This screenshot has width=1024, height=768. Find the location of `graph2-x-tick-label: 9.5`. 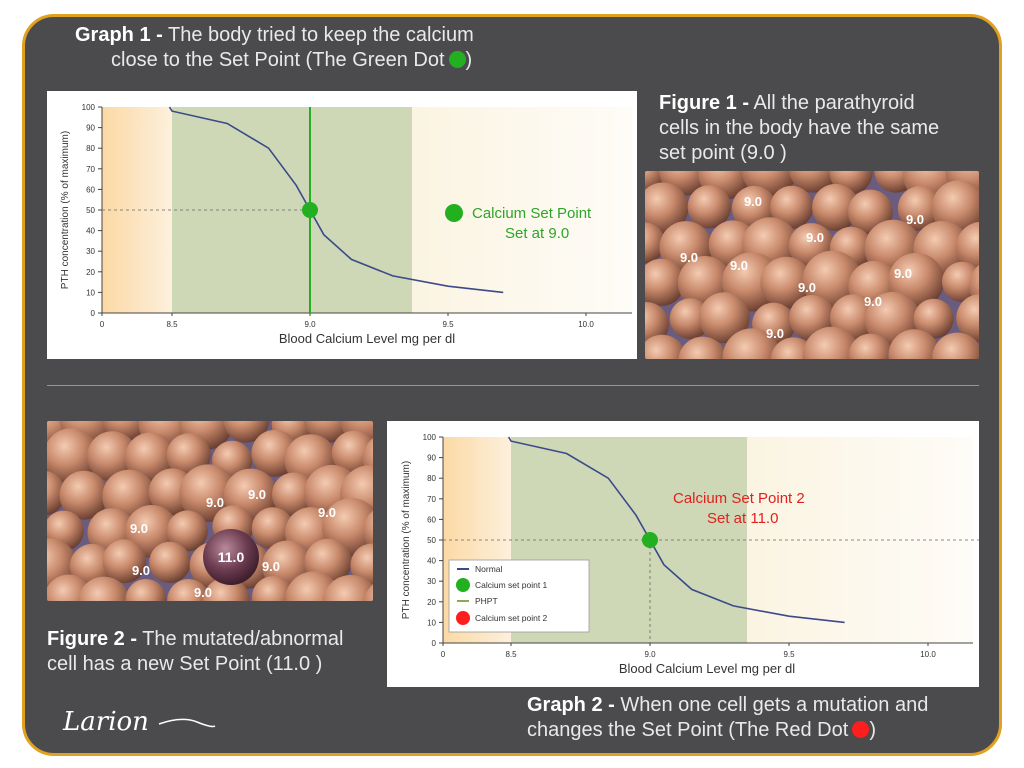

graph2-x-tick-label: 9.5 is located at coordinates (789, 654).